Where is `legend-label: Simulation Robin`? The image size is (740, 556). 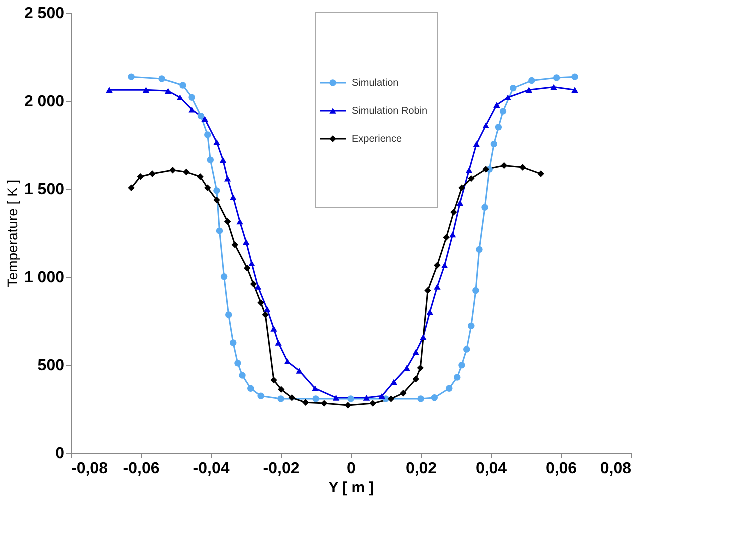
legend-label: Simulation Robin is located at coordinates (390, 111).